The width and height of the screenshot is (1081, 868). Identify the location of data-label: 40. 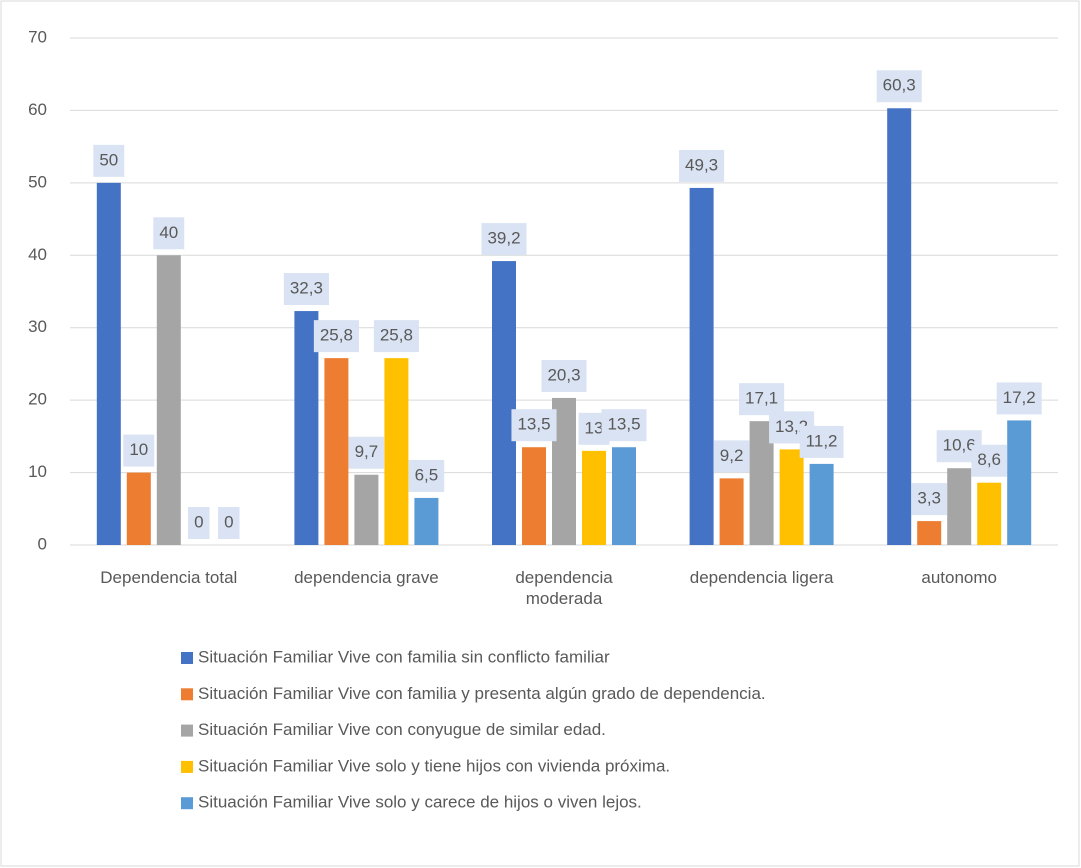
(168, 232).